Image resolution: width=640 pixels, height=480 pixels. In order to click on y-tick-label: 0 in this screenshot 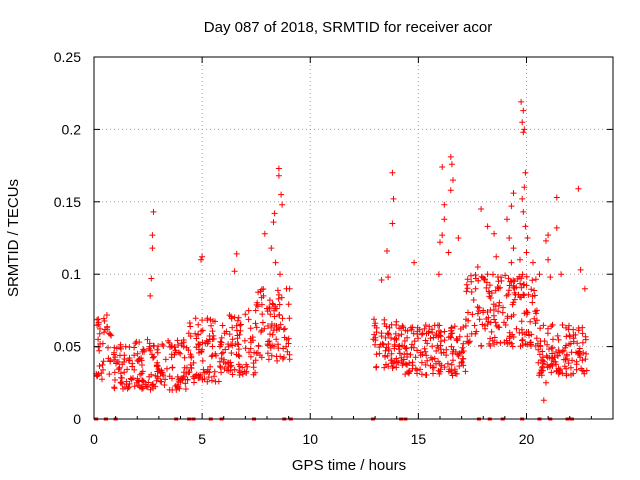, I will do `click(77, 419)`.